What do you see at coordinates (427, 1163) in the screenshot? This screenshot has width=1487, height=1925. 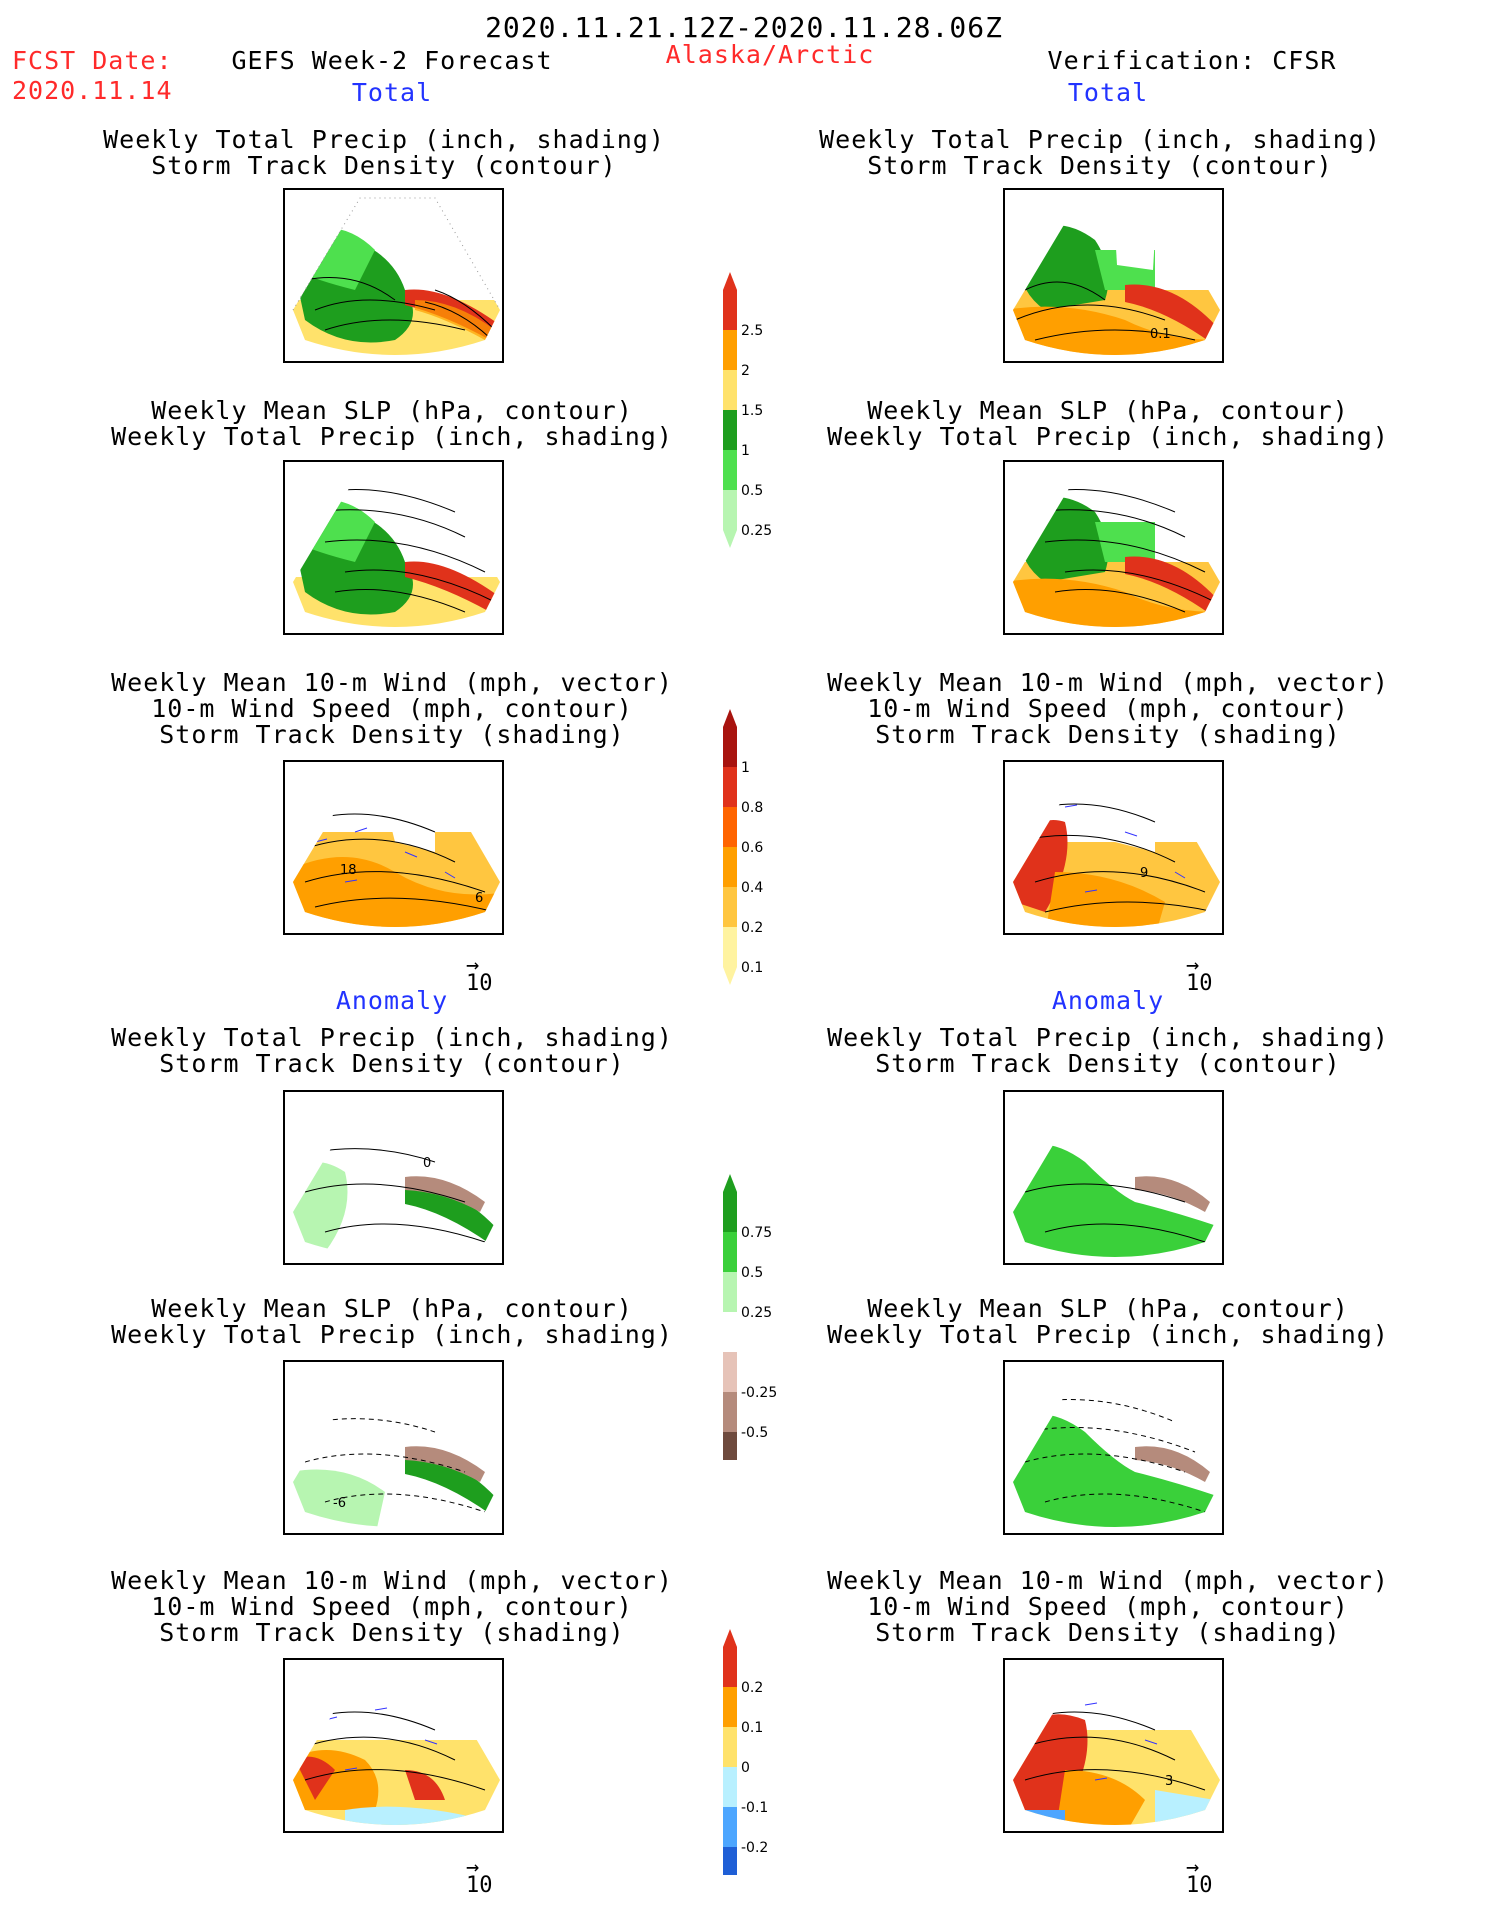 I see `contour-label: 0` at bounding box center [427, 1163].